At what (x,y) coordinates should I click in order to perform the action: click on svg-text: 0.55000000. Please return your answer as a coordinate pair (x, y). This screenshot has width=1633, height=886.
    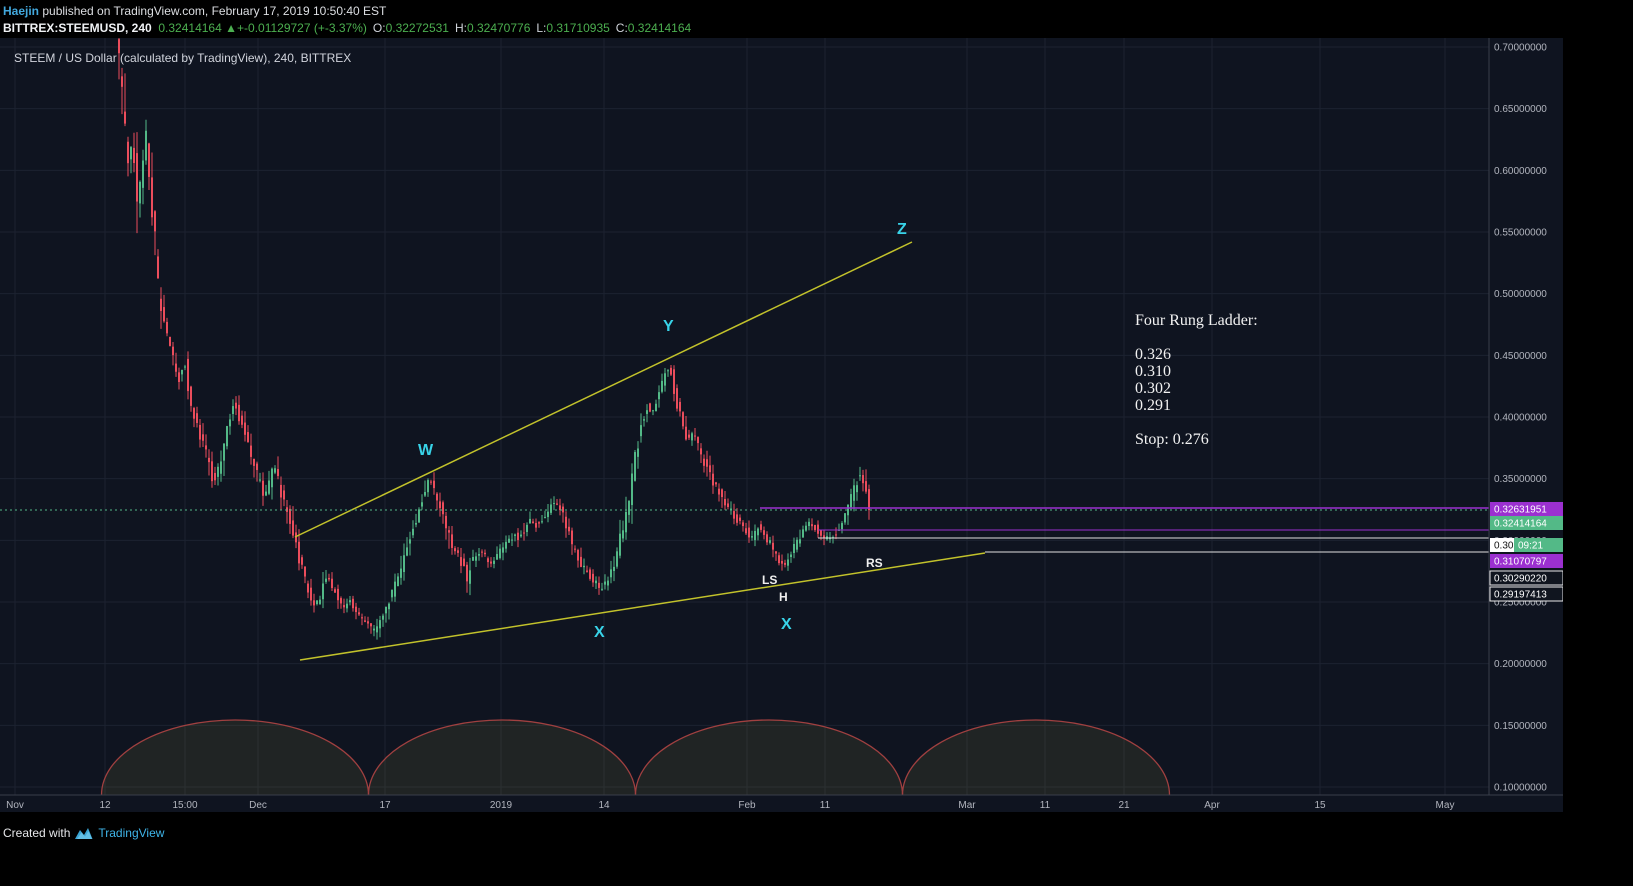
    Looking at the image, I should click on (1520, 233).